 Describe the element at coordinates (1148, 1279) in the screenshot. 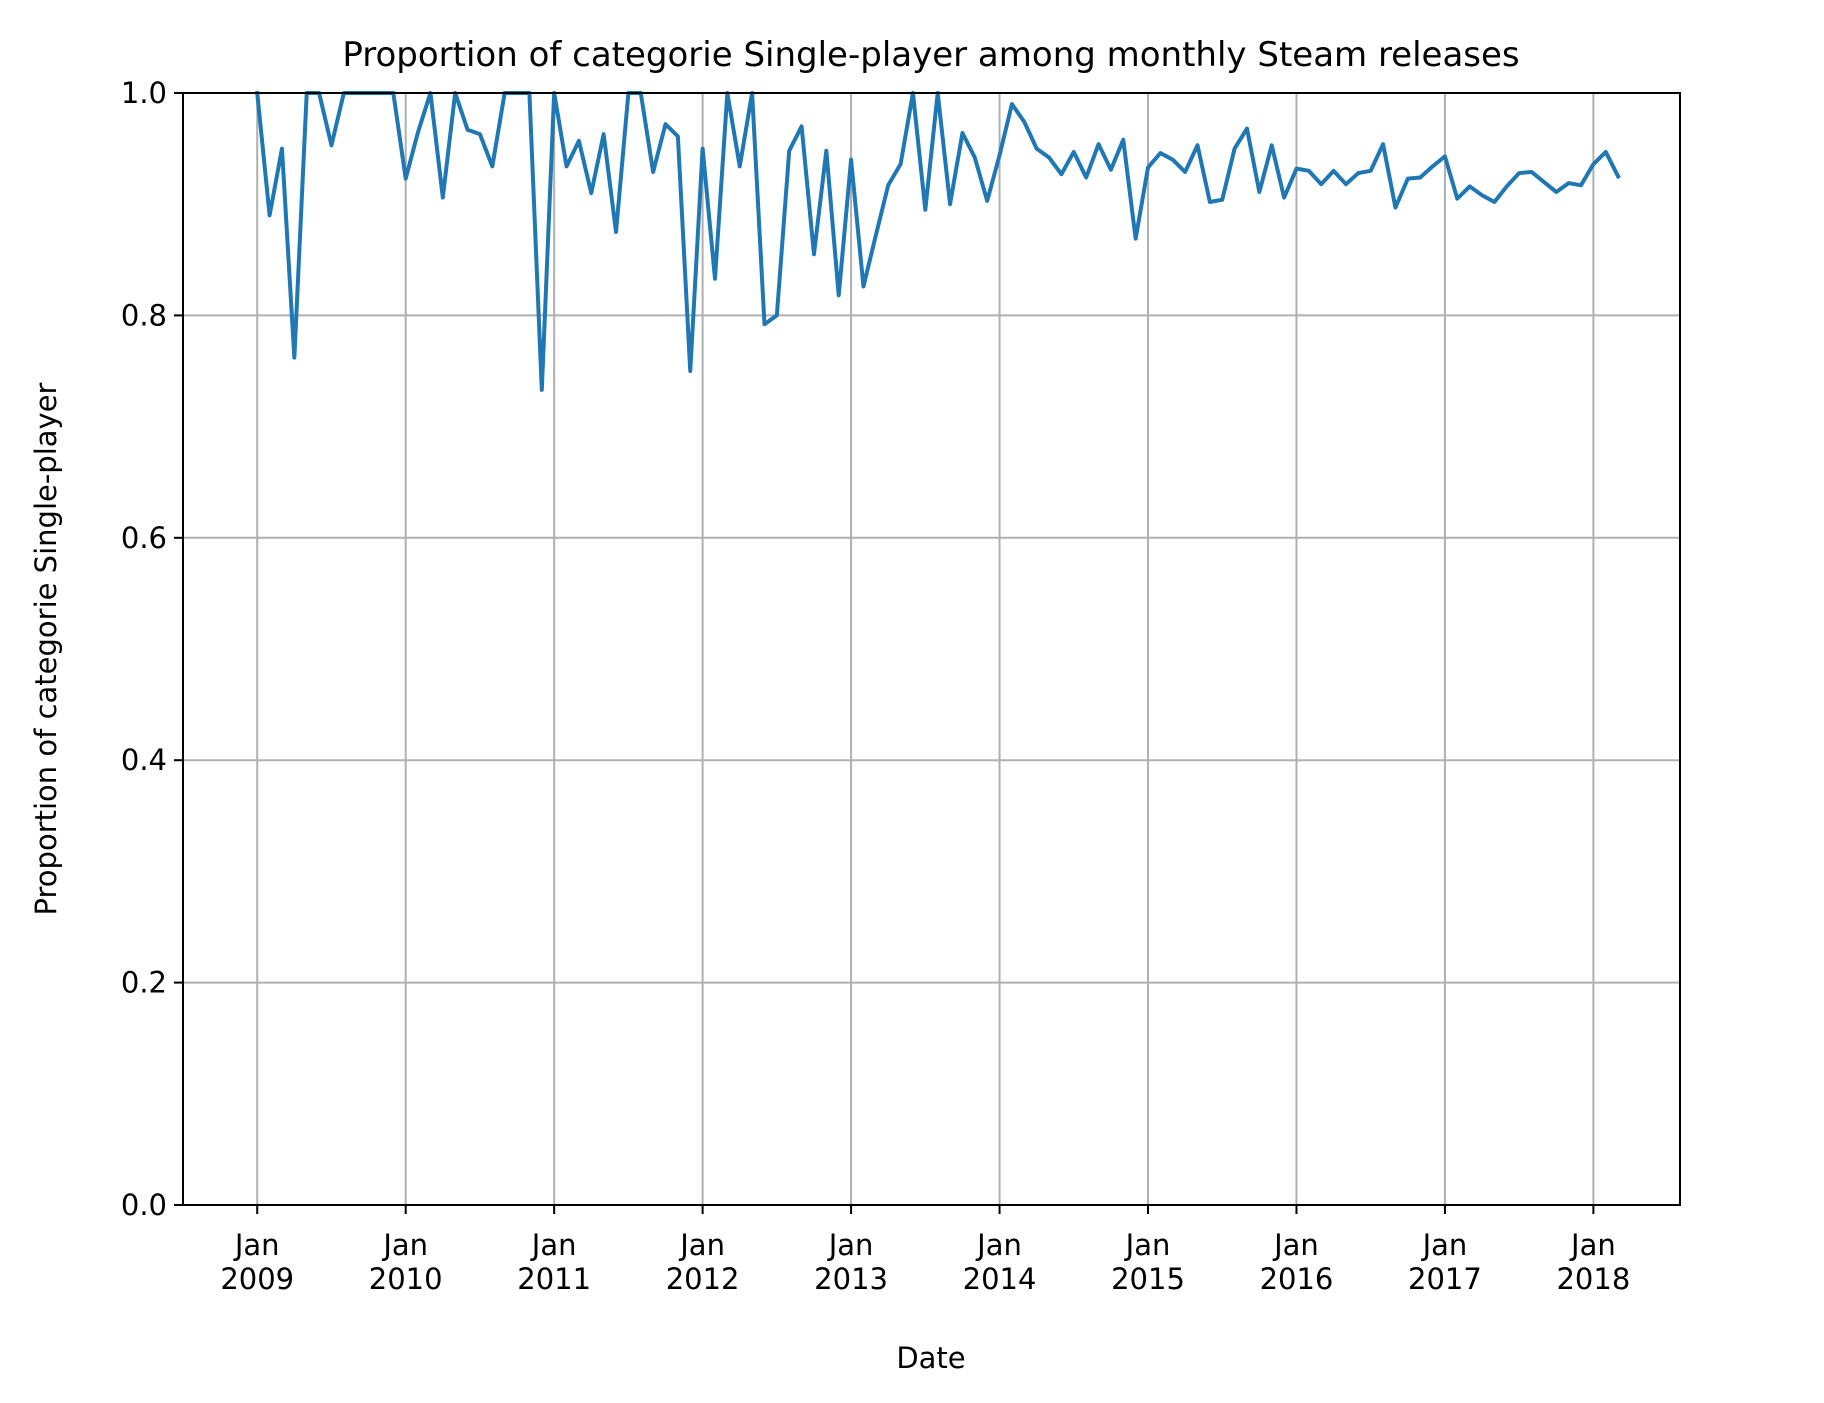

I see `x-tick-label-year: 2015` at that location.